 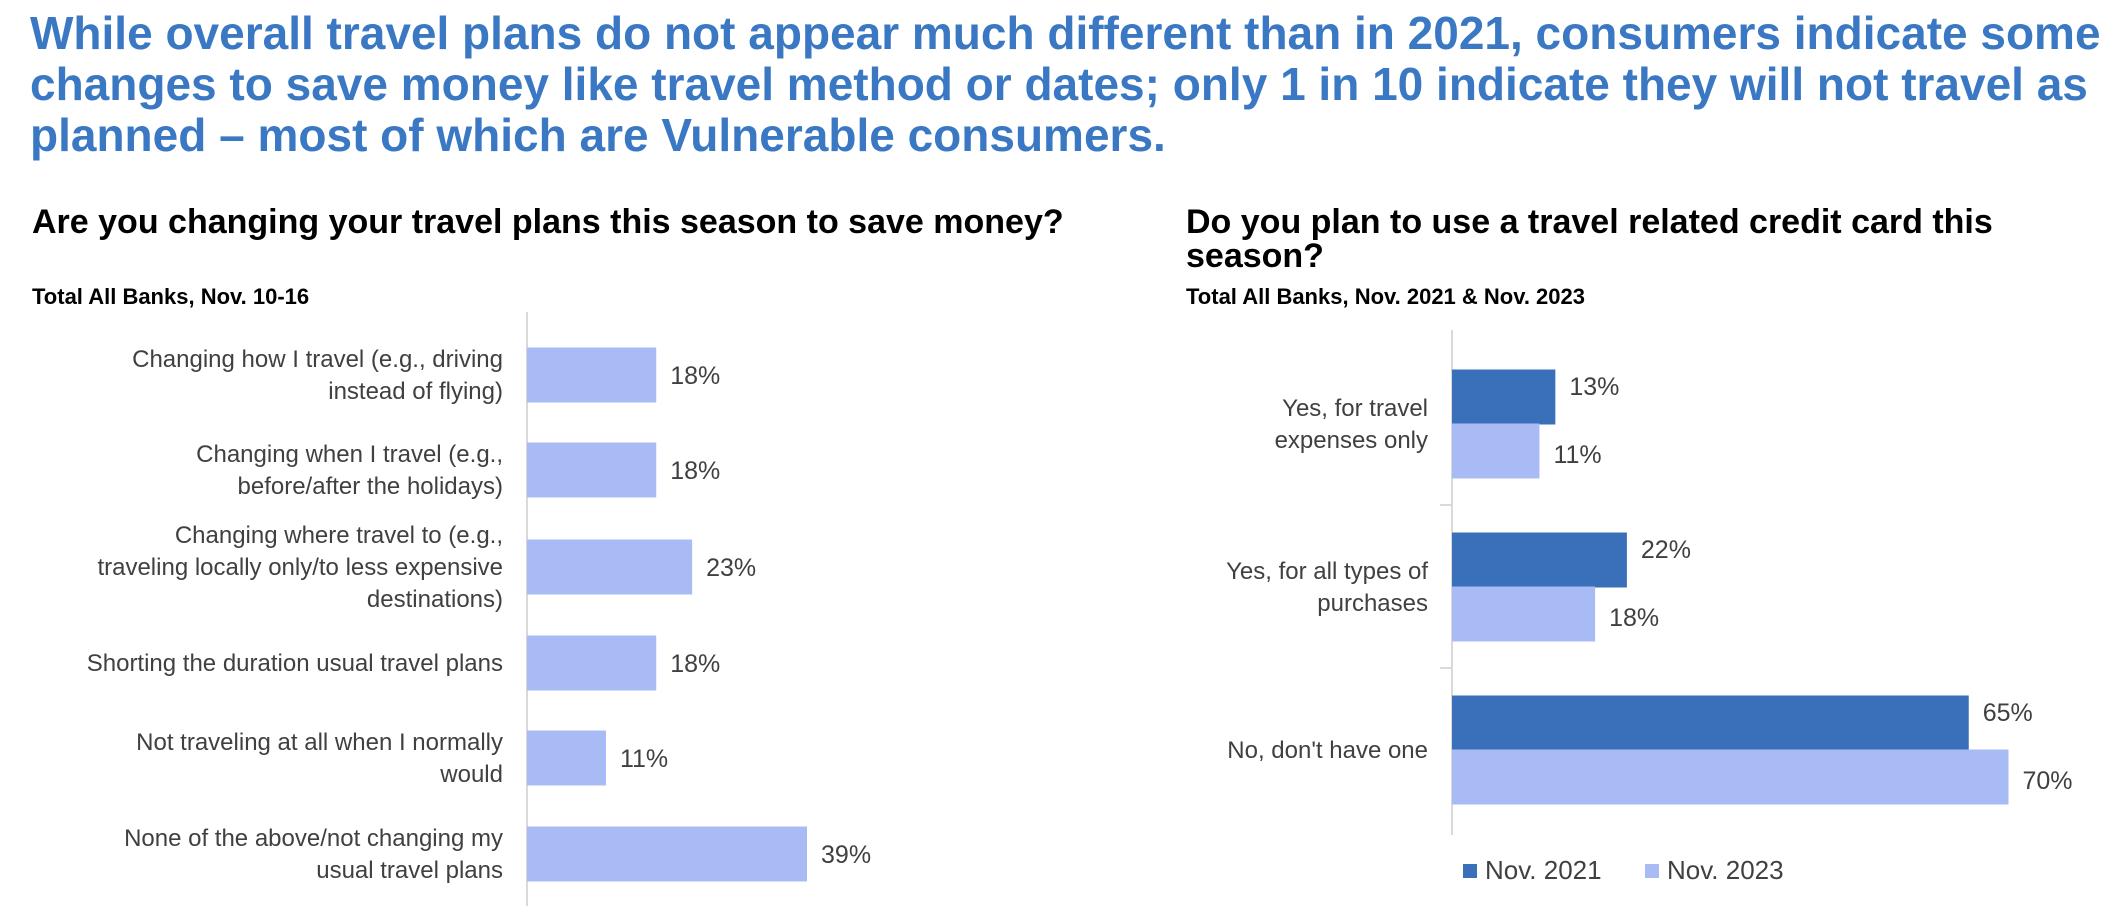 What do you see at coordinates (339, 535) in the screenshot?
I see `category-label-3-line: Changing where travel to (e.g.,` at bounding box center [339, 535].